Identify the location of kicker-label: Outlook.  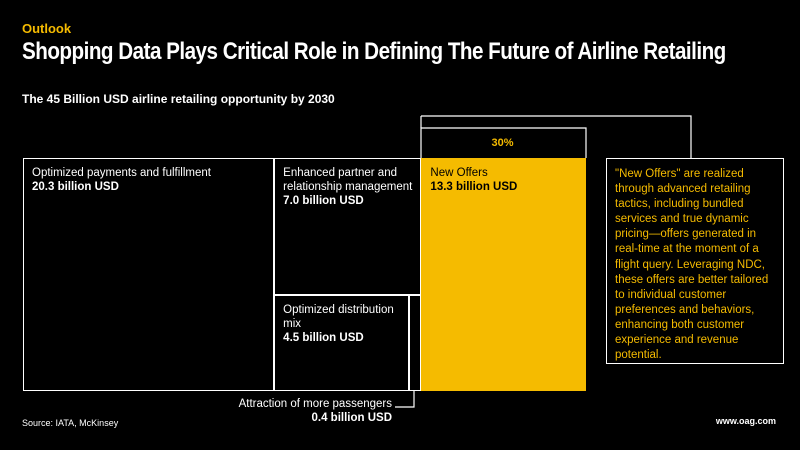
(47, 28).